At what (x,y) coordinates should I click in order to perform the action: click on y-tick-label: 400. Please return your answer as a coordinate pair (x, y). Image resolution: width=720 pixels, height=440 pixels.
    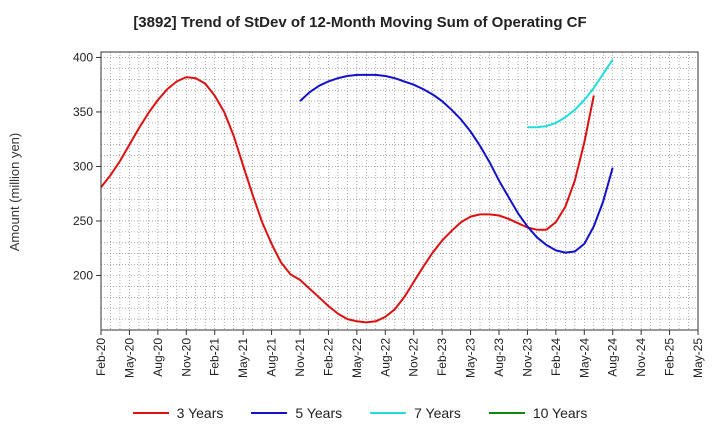
    Looking at the image, I should click on (83, 57).